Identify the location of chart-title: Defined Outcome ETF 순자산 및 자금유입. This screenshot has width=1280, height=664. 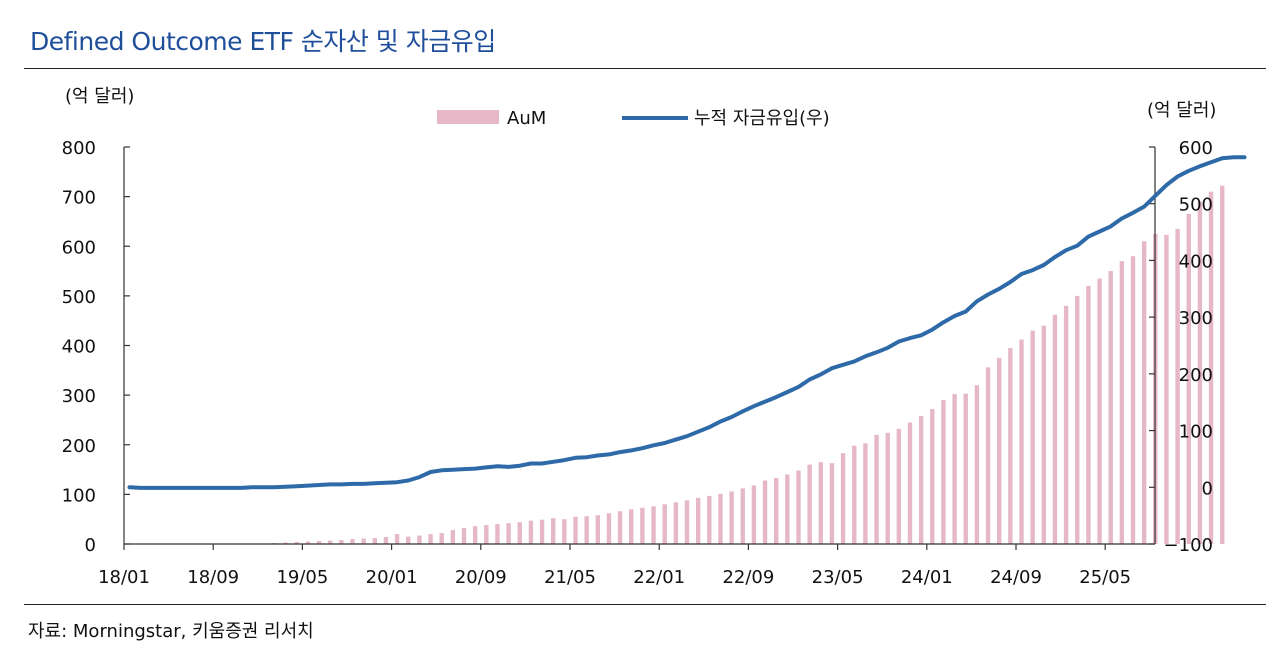
(263, 41).